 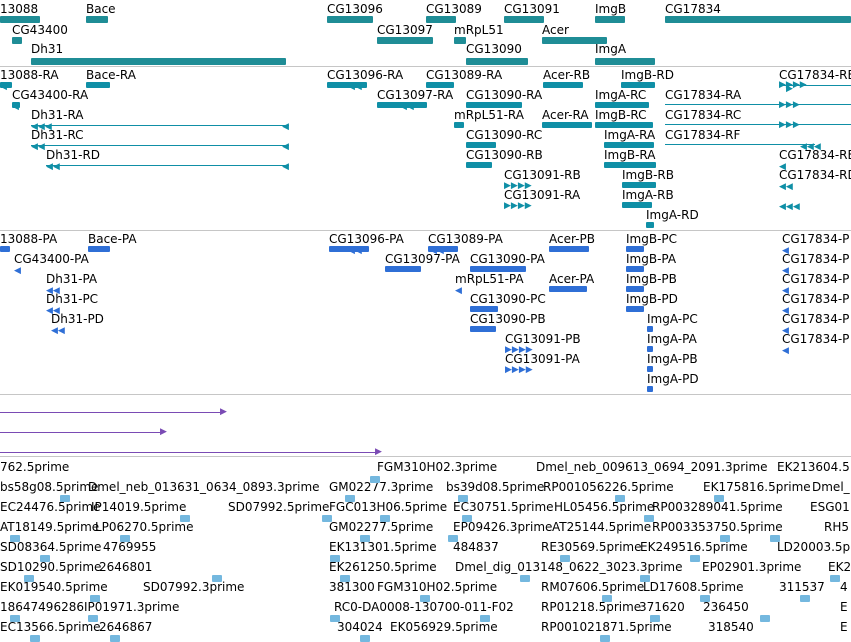 I want to click on feature-label: CG43400-RA, so click(x=50, y=95).